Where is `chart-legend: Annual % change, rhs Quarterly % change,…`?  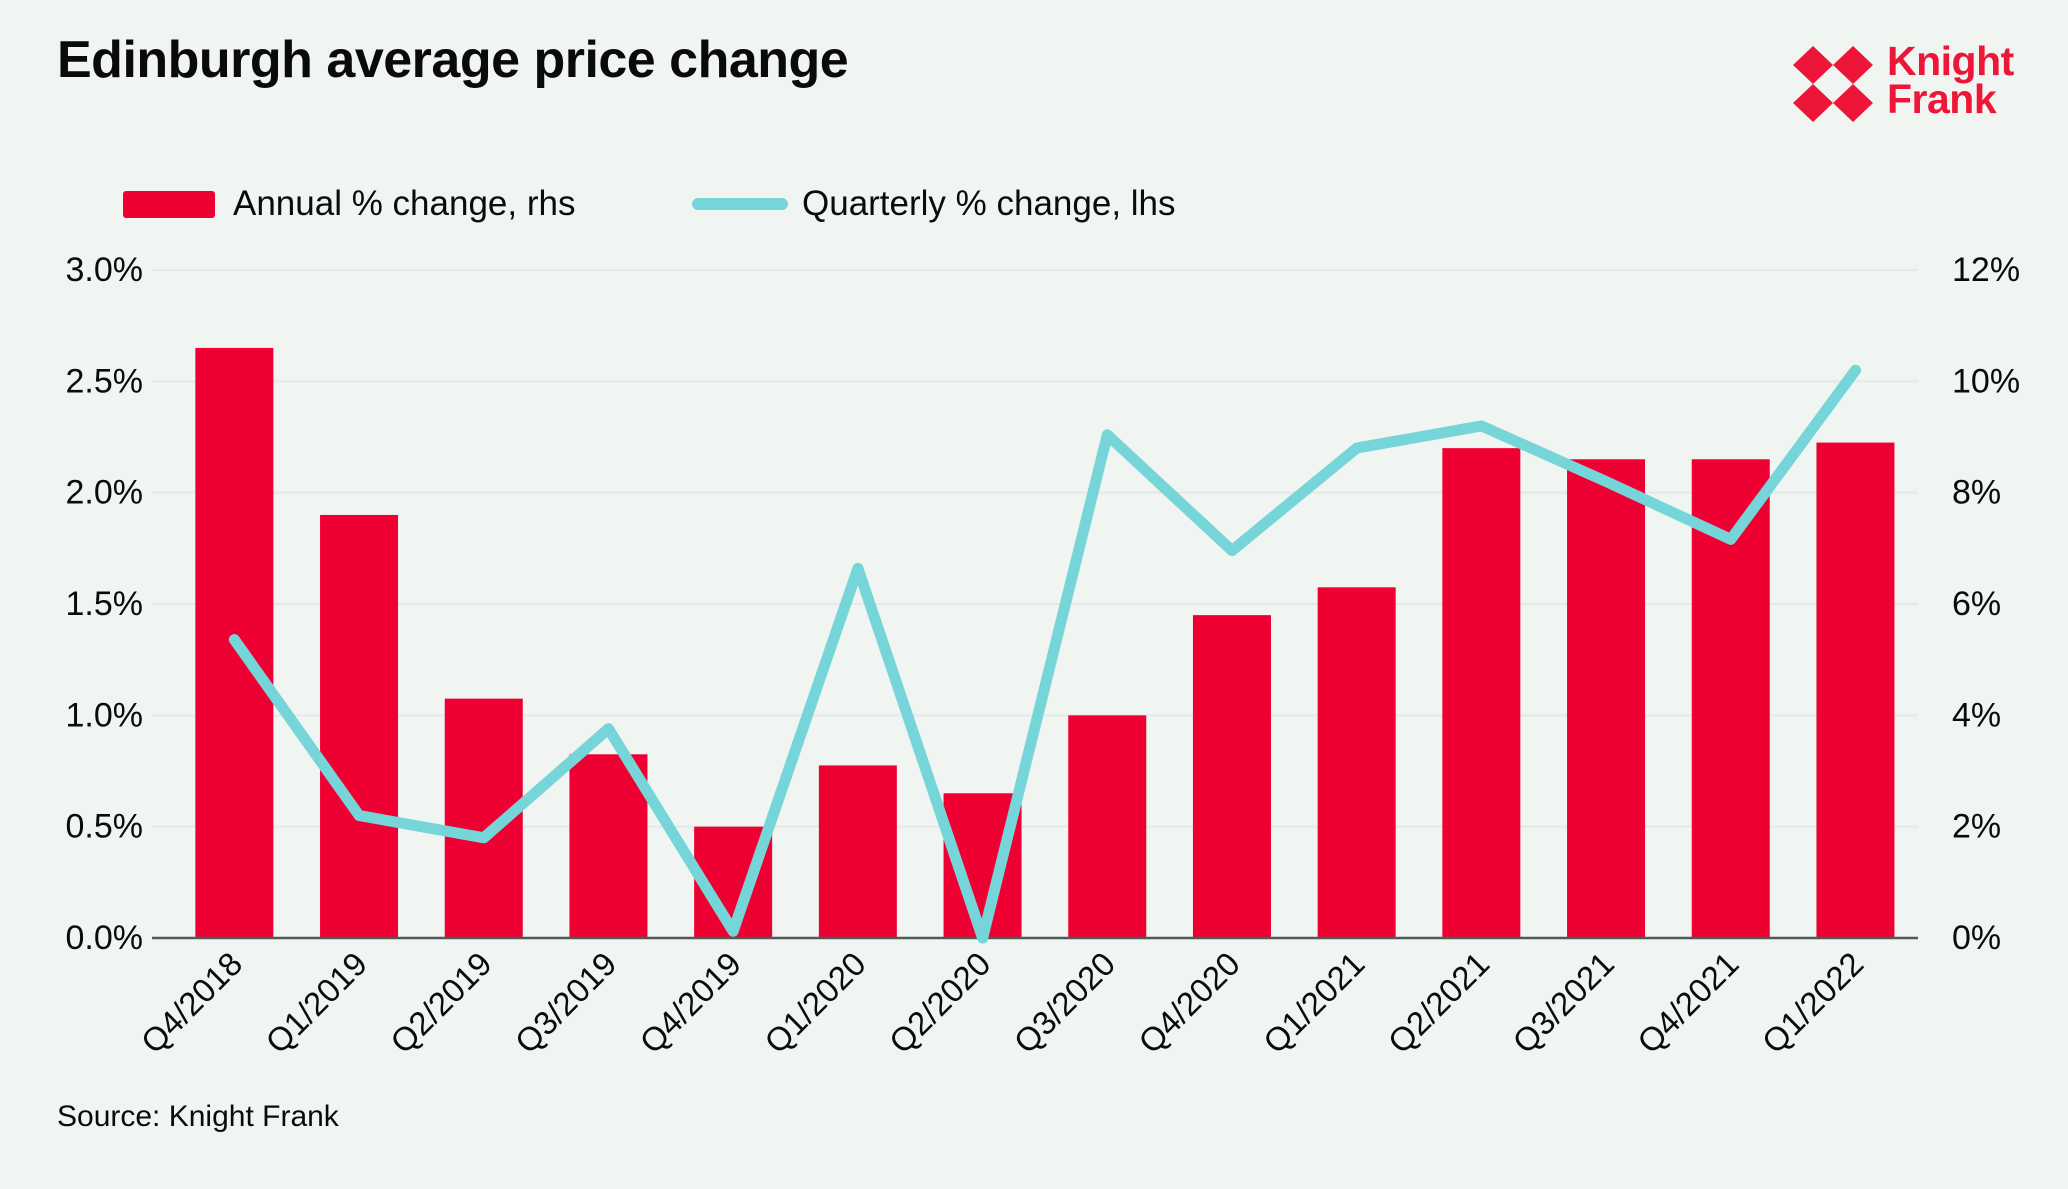 chart-legend: Annual % change, rhs Quarterly % change,… is located at coordinates (1034, 204).